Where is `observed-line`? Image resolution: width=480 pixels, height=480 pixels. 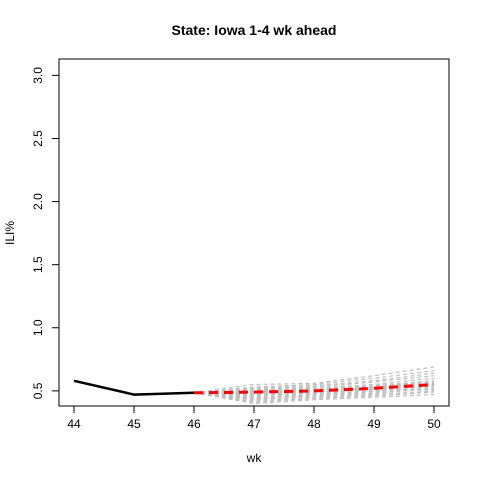
observed-line is located at coordinates (134, 388).